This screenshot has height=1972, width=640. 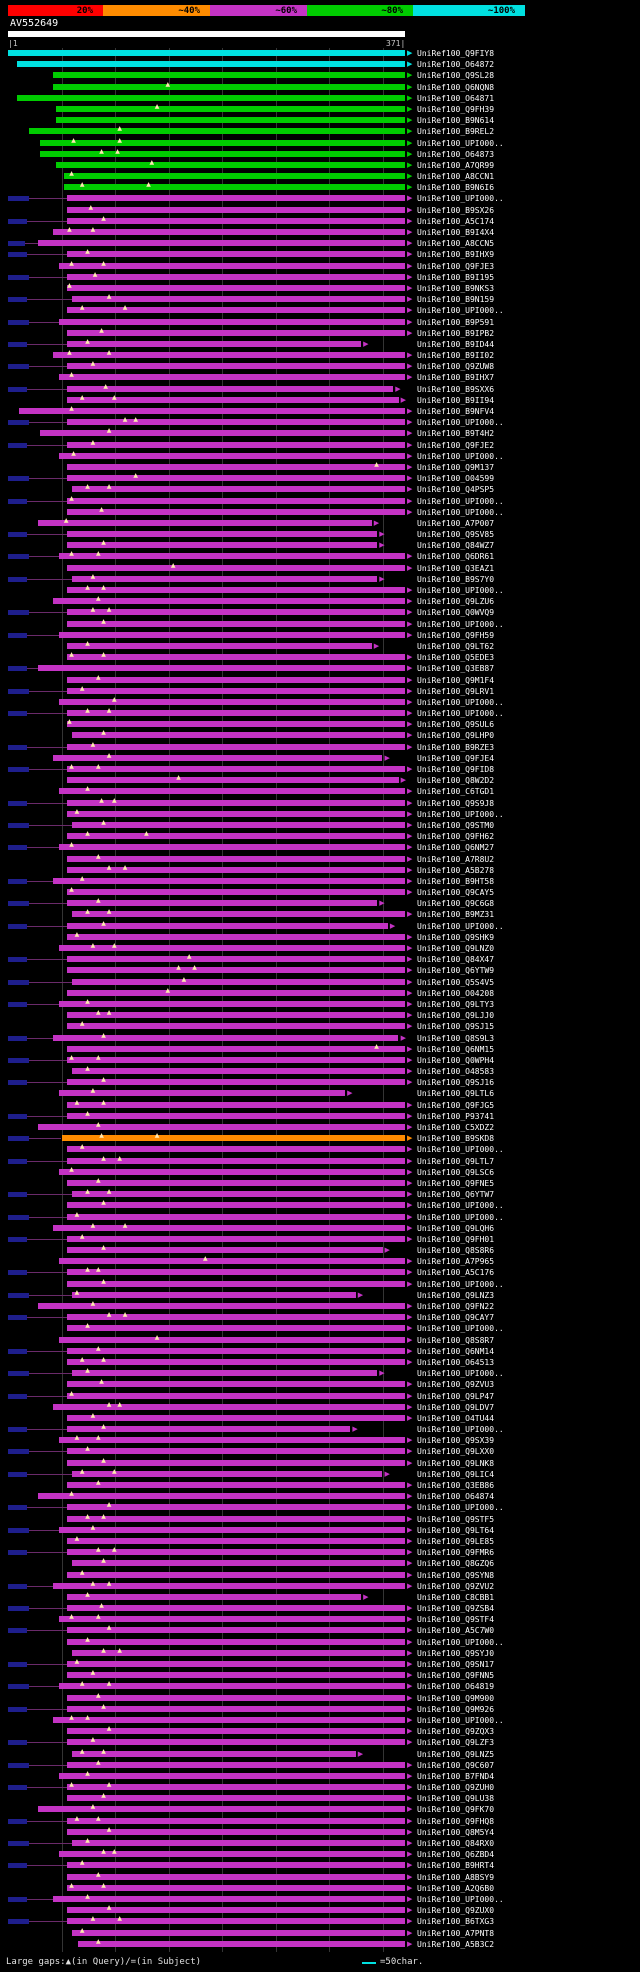 What do you see at coordinates (456, 411) in the screenshot?
I see `hit-label: UniRef100_B9NFV4` at bounding box center [456, 411].